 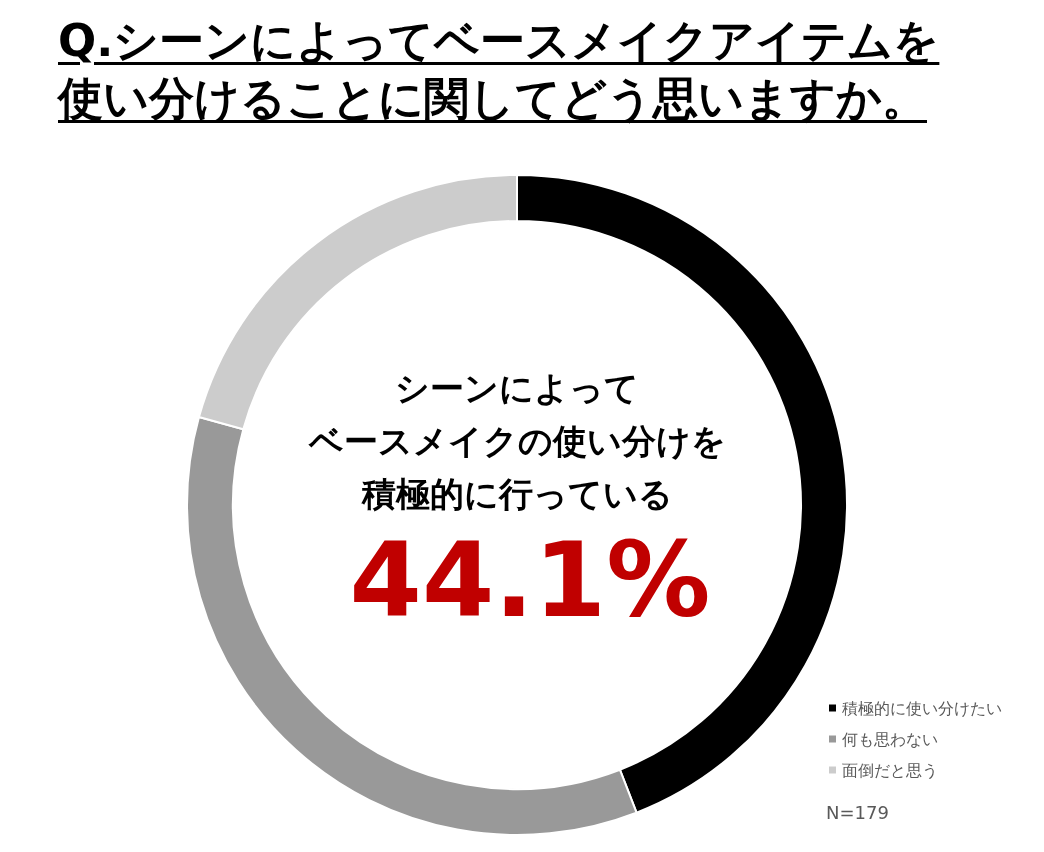 What do you see at coordinates (857, 812) in the screenshot?
I see `text: N=179` at bounding box center [857, 812].